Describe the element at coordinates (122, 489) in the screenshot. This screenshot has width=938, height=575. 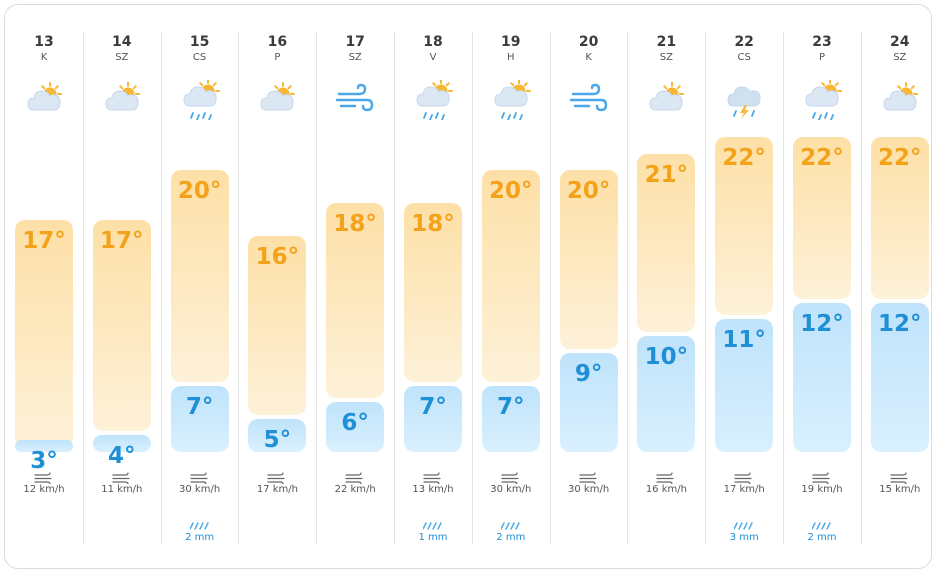
I see `wind-speed: 11 km/h` at that location.